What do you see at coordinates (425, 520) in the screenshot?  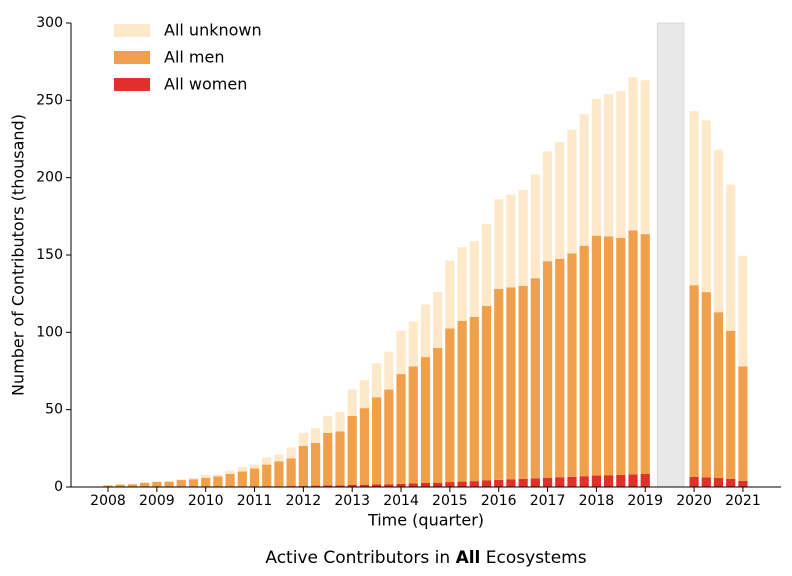 I see `x-axis-label: Time (quarter)` at bounding box center [425, 520].